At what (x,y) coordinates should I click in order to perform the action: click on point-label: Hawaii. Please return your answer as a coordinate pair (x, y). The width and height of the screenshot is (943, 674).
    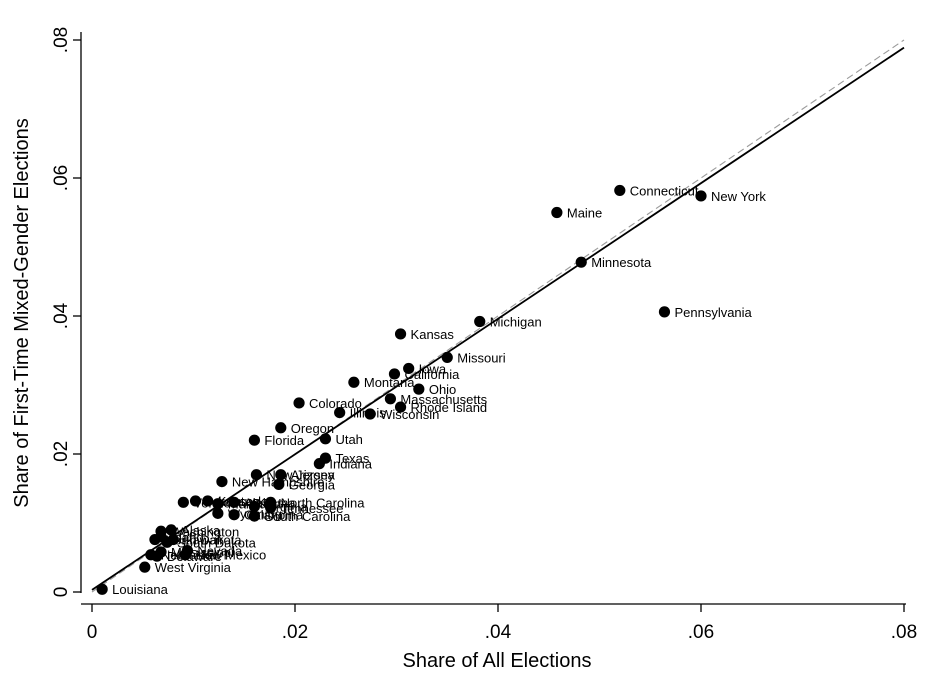
    Looking at the image, I should click on (202, 540).